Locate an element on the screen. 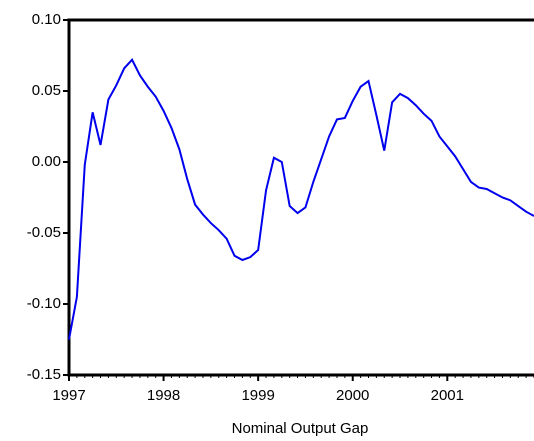  x-tick-label: 1999 is located at coordinates (257, 395).